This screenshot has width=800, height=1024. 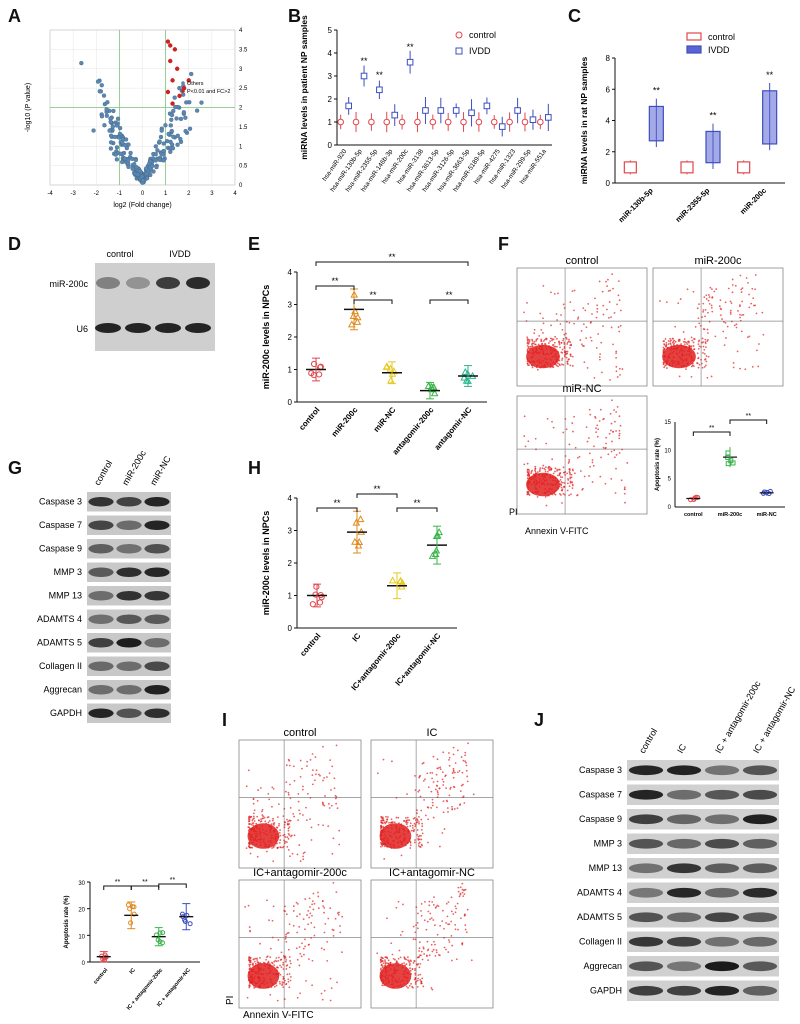 I want to click on significance-mark: **, so click(x=449, y=295).